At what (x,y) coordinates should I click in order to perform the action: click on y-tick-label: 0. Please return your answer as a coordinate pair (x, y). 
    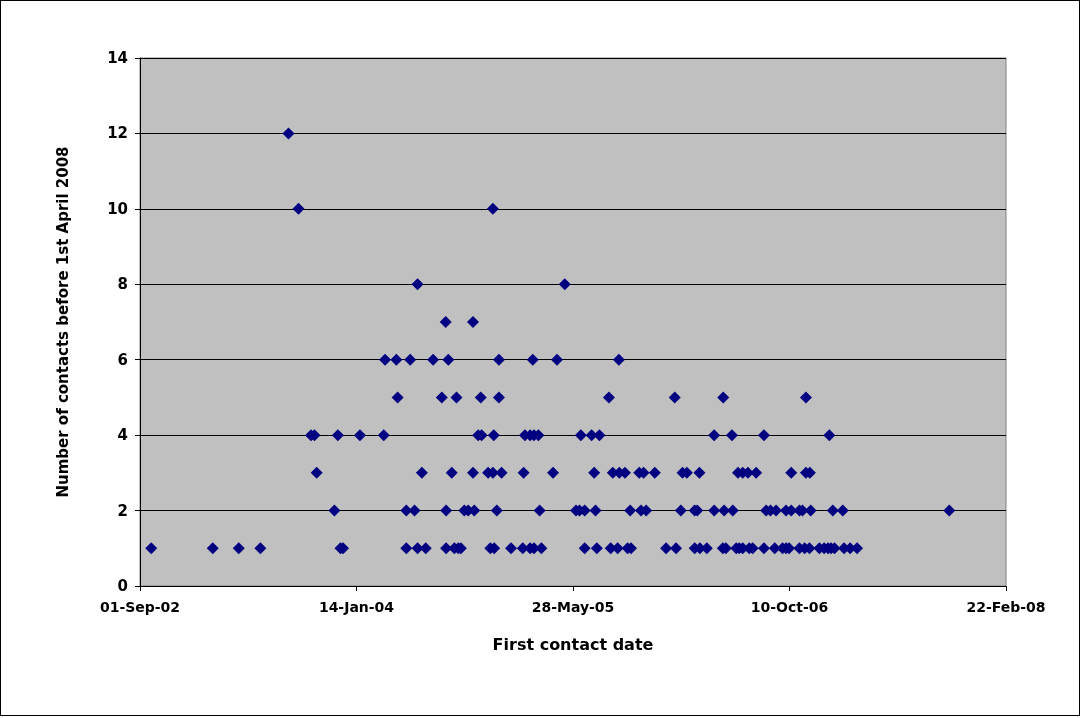
    Looking at the image, I should click on (122, 586).